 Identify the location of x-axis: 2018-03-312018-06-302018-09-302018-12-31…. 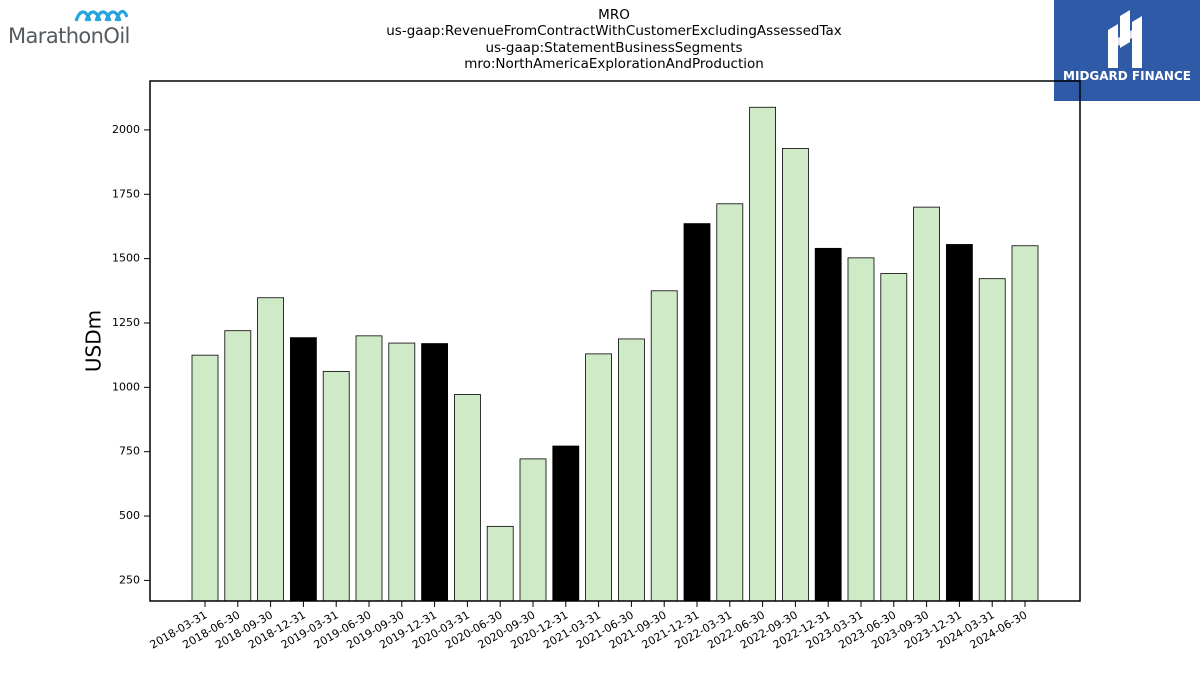
(589, 626).